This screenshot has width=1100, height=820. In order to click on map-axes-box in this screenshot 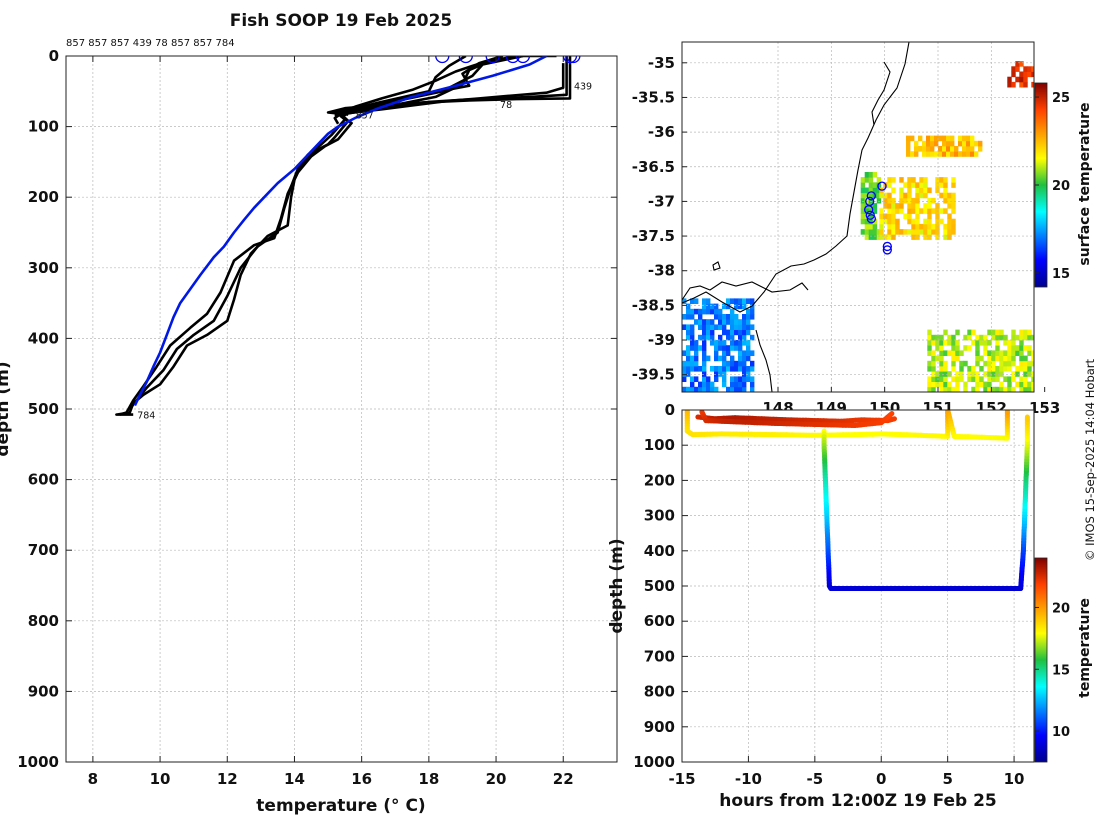, I will do `click(858, 217)`.